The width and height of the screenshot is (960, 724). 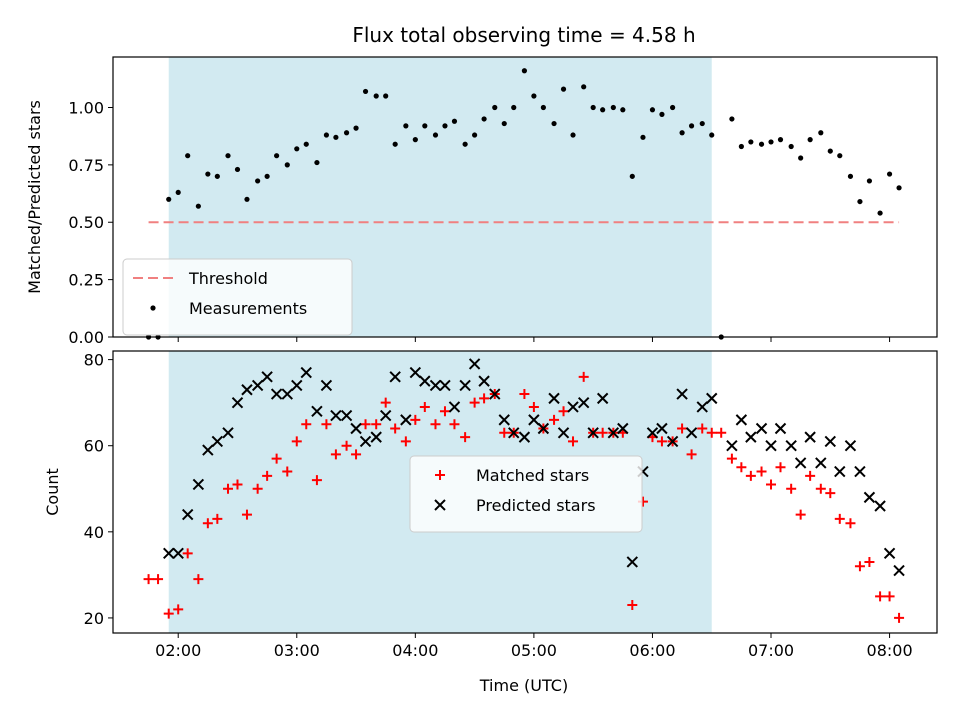 I want to click on x-tick-label: 07:00, so click(x=771, y=650).